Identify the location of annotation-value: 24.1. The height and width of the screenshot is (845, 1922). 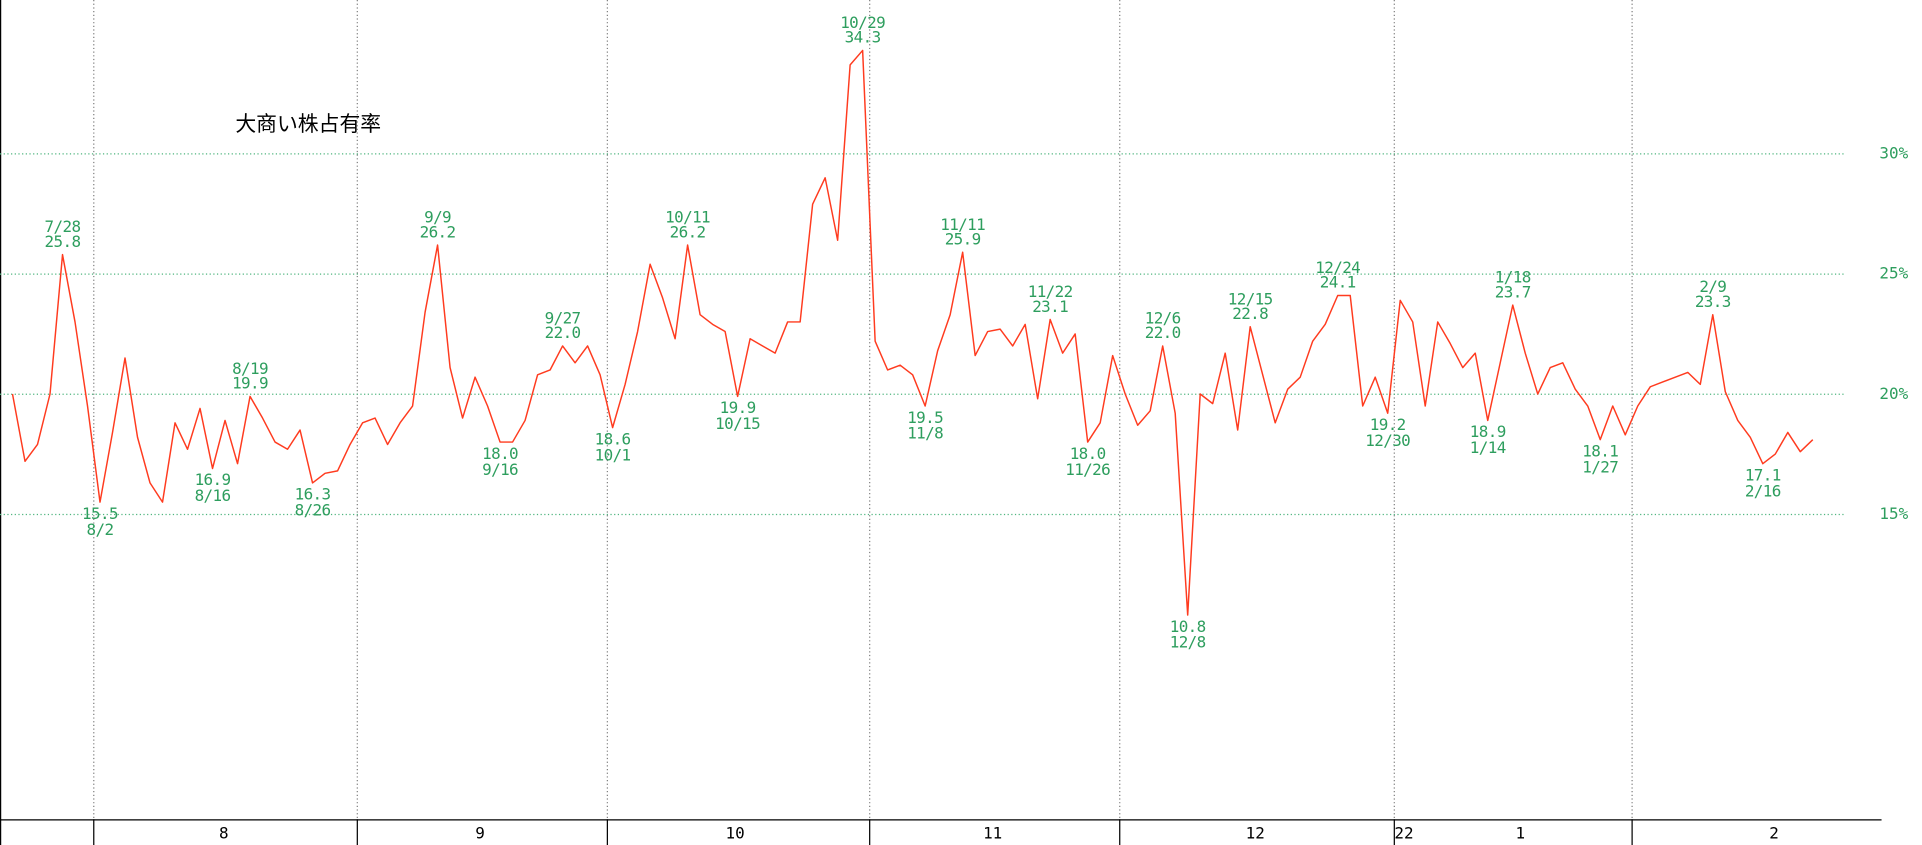
(1338, 282).